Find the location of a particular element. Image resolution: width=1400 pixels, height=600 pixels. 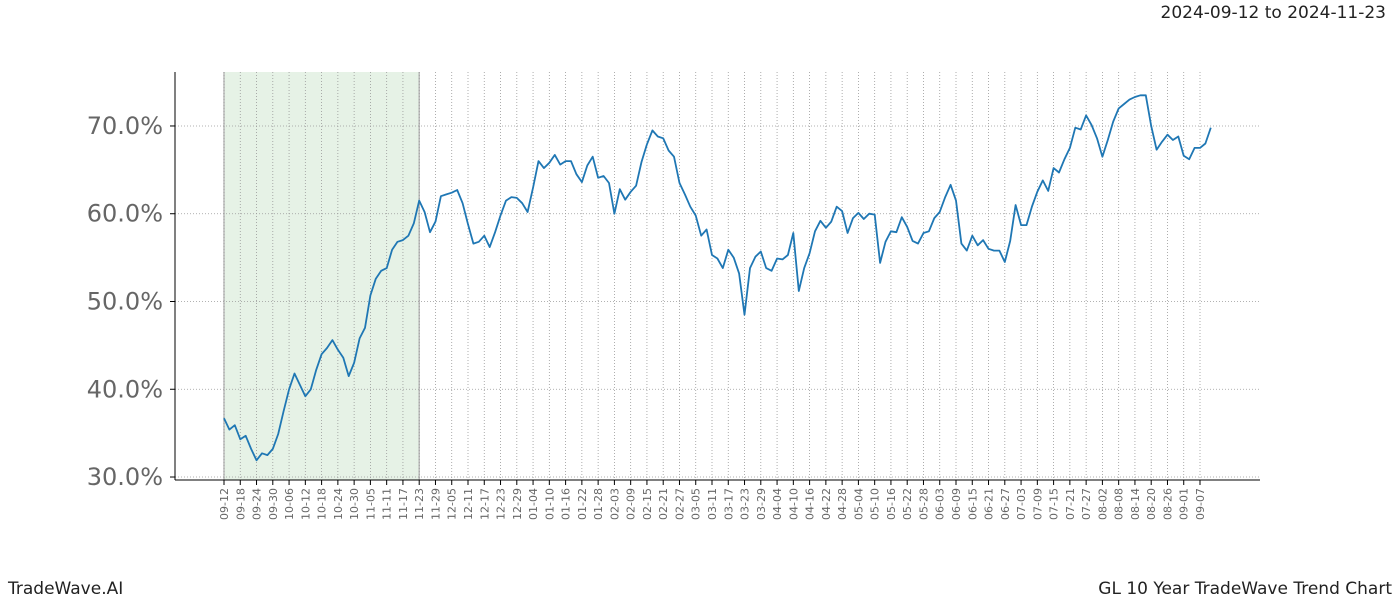

x-tick-label: 10-30 is located at coordinates (354, 504).